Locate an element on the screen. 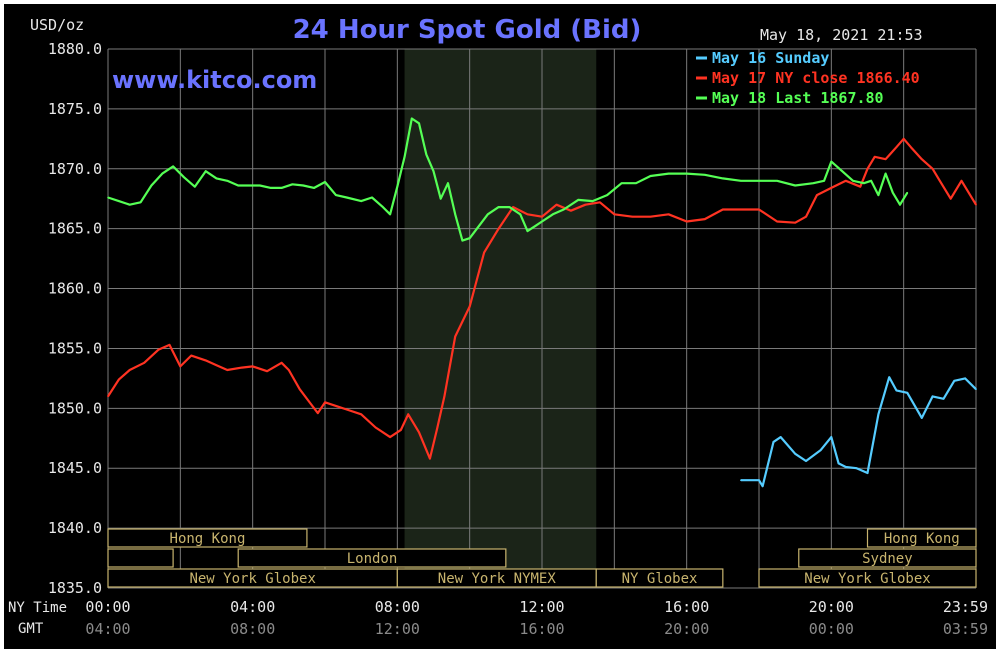 This screenshot has width=1000, height=653. y-tick-label: 1880.0 is located at coordinates (75, 49).